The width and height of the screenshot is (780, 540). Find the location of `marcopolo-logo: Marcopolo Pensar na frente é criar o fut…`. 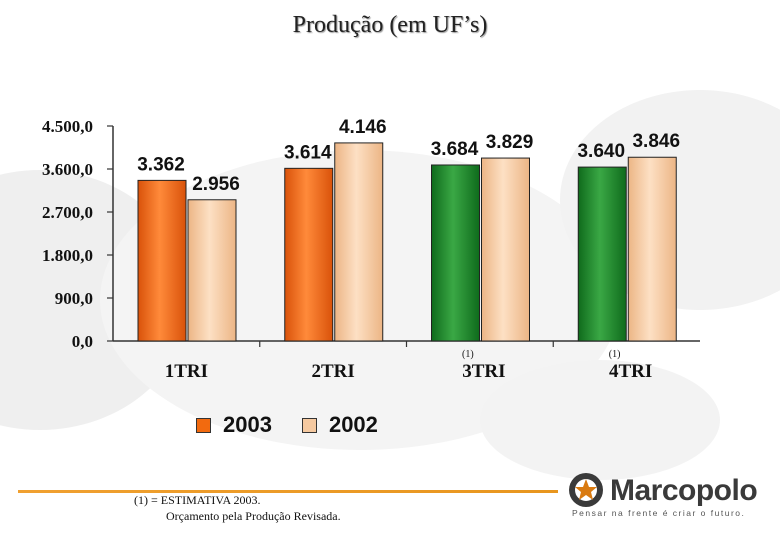

marcopolo-logo: Marcopolo Pensar na frente é criar o fut… is located at coordinates (667, 498).